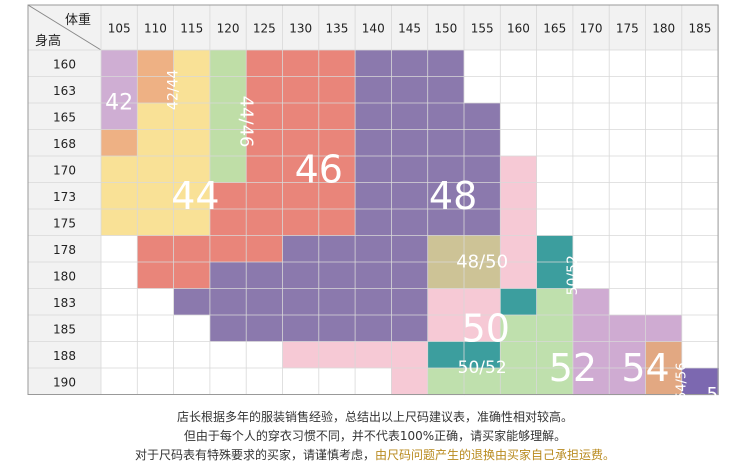 The image size is (750, 467). What do you see at coordinates (375, 436) in the screenshot?
I see `note-line-2: 但由于每个人的穿衣习惯不同，并不代表100%正确，请买家能够理解。` at bounding box center [375, 436].